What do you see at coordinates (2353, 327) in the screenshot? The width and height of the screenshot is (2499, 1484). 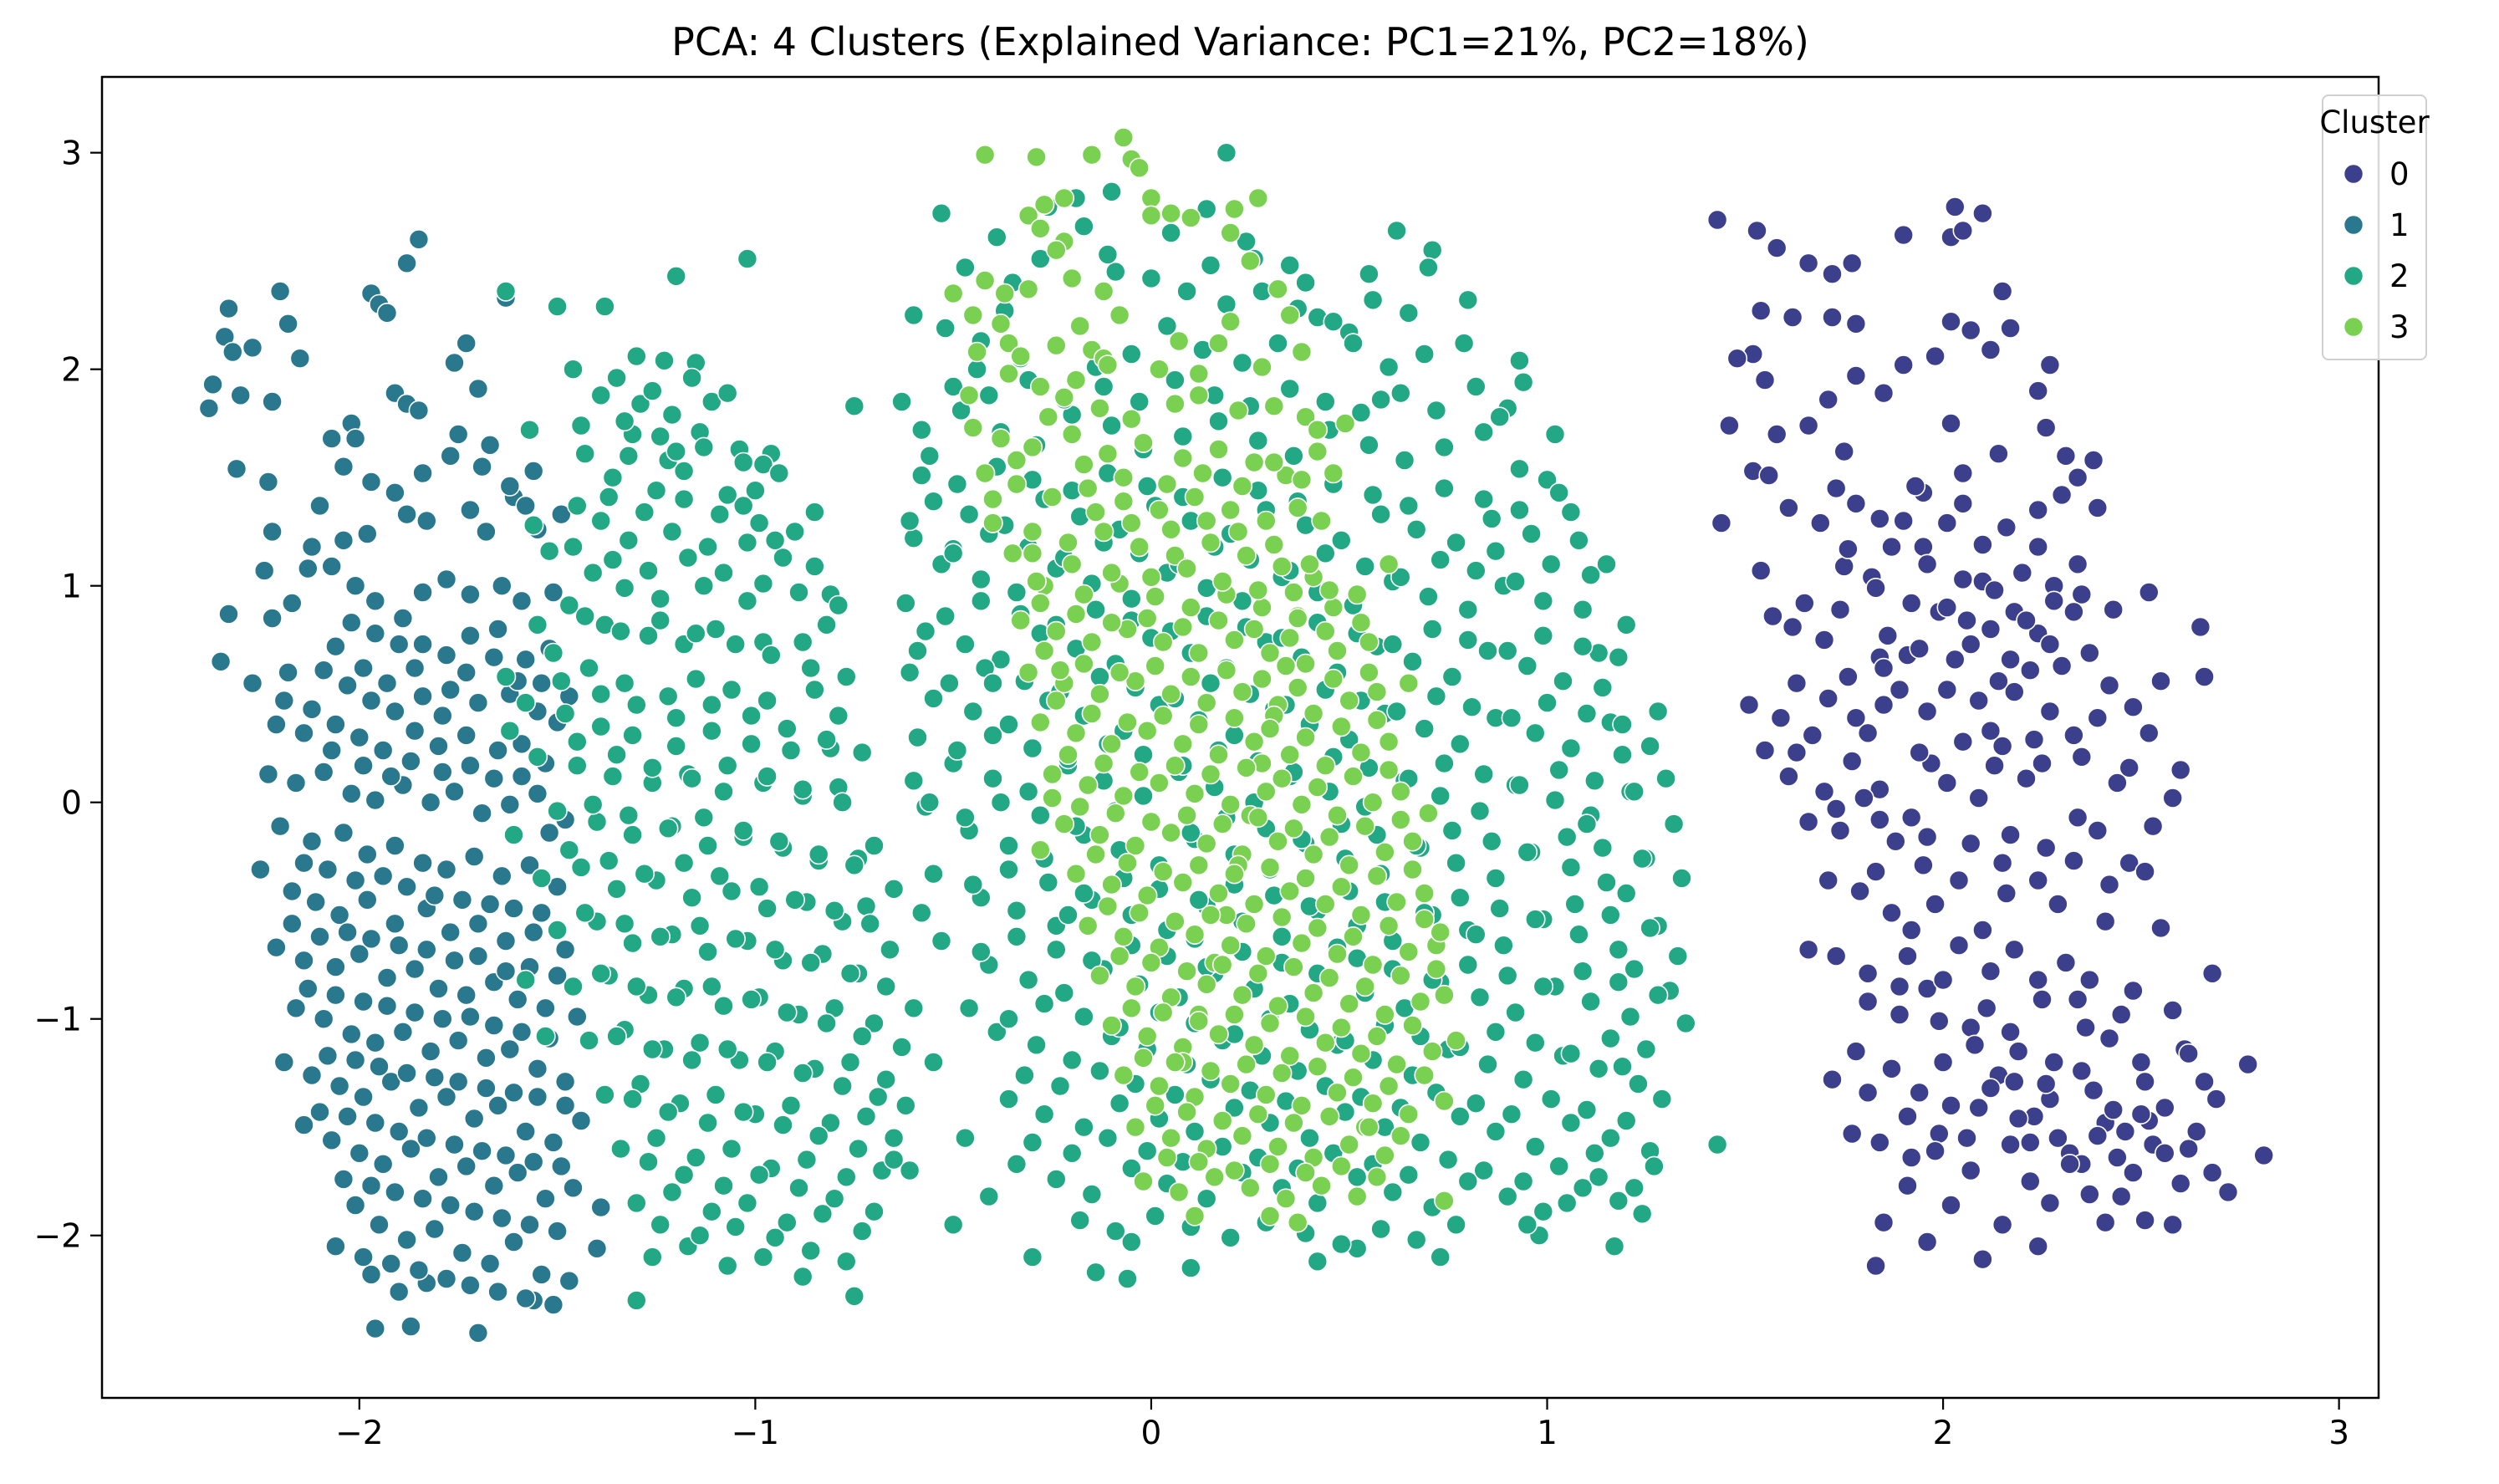 I see `legend-marker` at bounding box center [2353, 327].